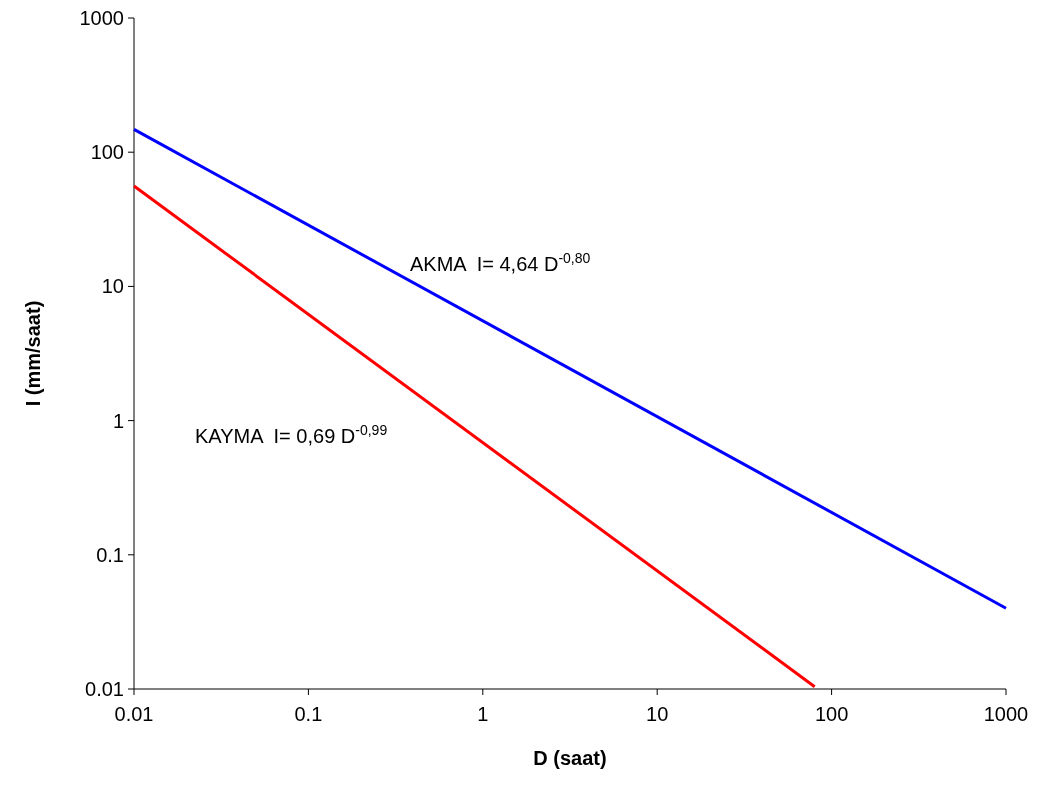  Describe the element at coordinates (33, 353) in the screenshot. I see `y-axis-title: I (mm/saat)` at that location.